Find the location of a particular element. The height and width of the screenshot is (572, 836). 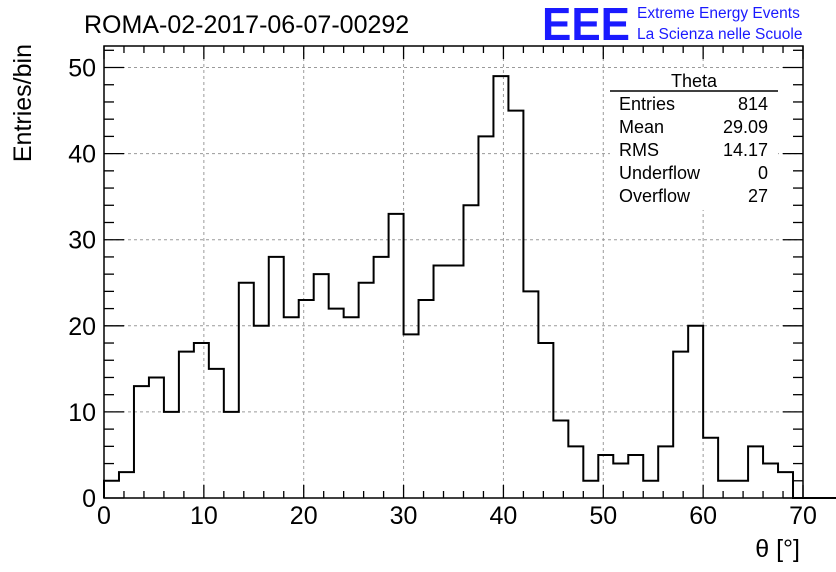

stats-value: 814 is located at coordinates (753, 104).